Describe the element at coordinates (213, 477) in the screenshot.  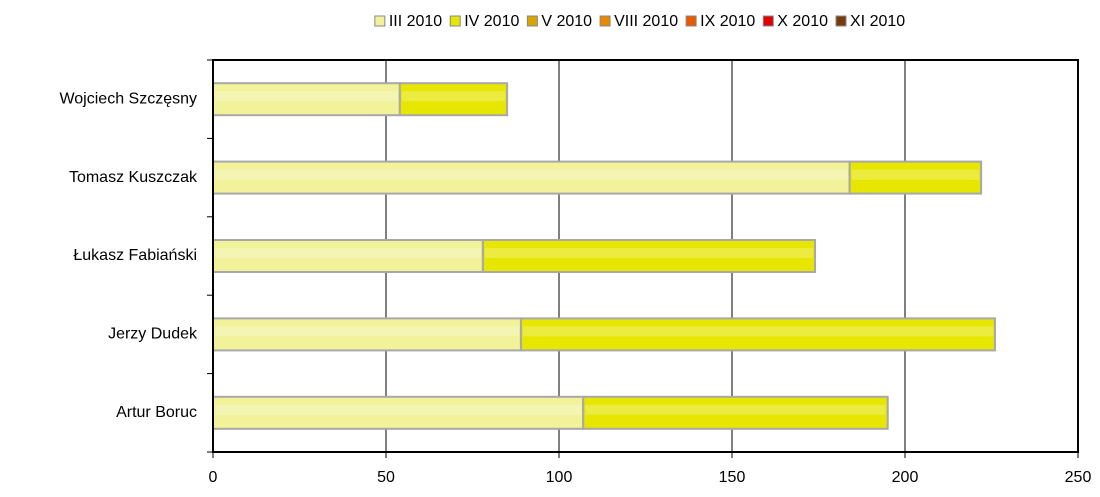
I see `x-tick-label: 0` at that location.